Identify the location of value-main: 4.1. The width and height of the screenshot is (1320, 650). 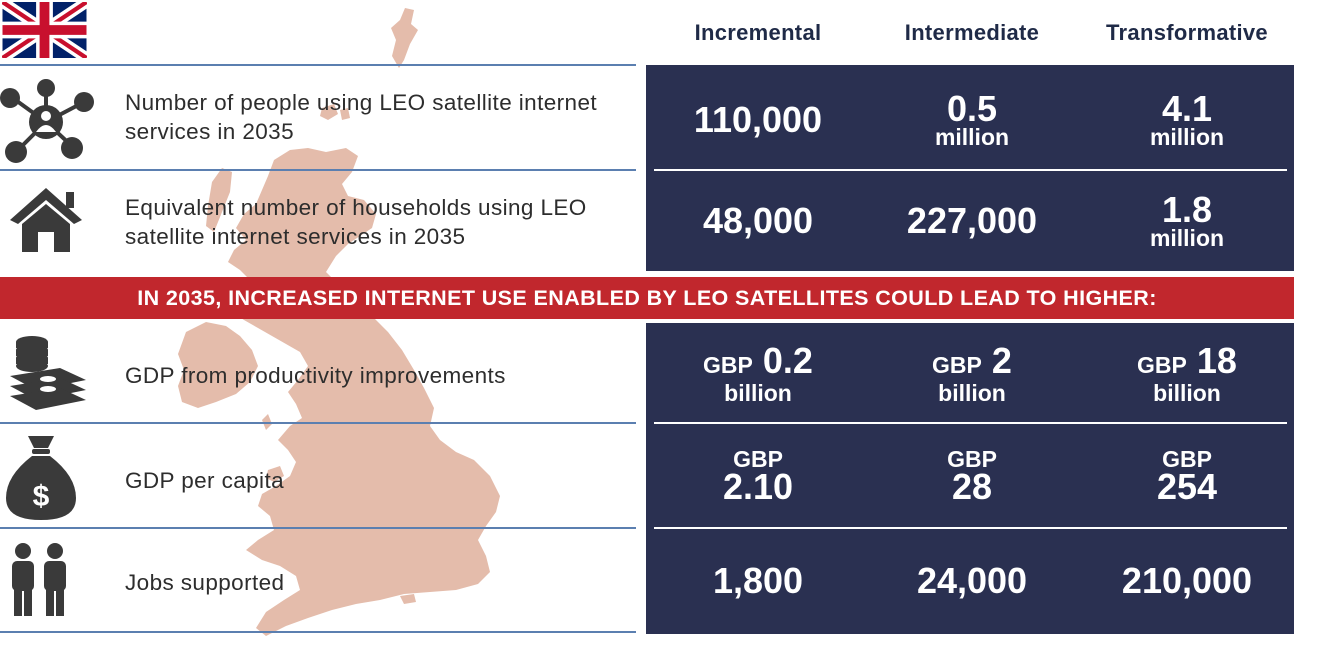
(1187, 108).